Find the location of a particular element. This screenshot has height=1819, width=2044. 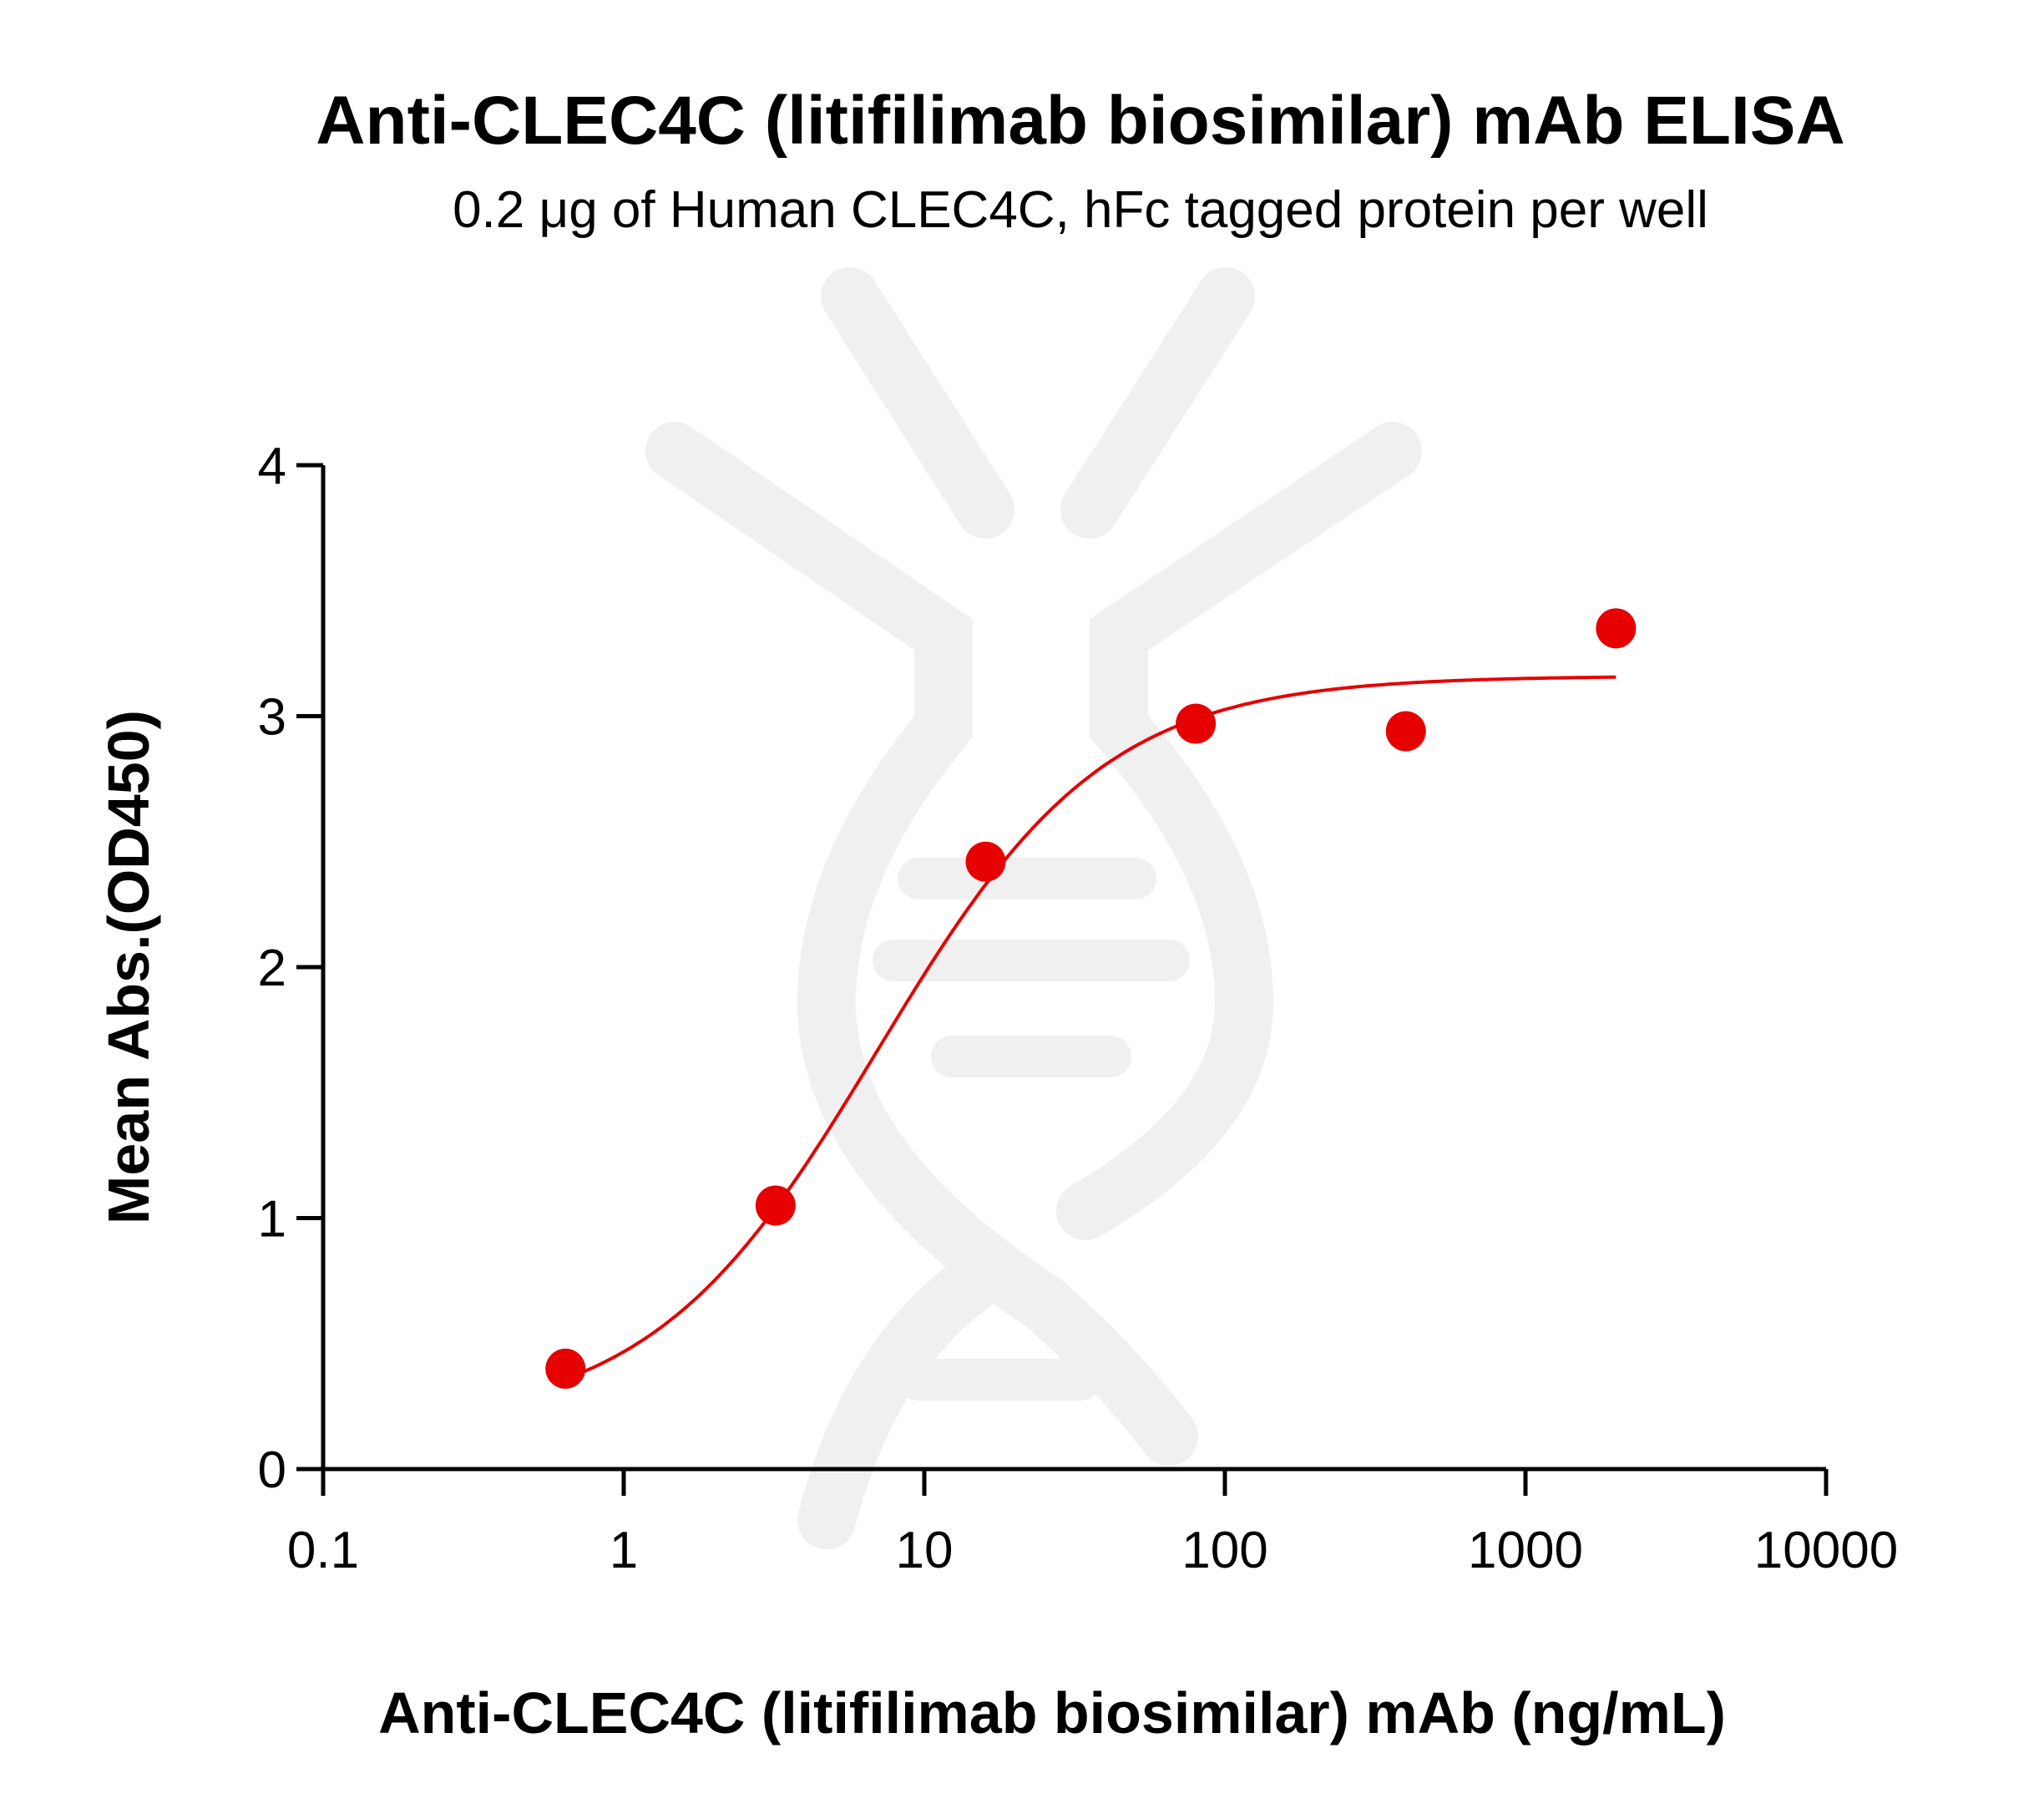

x-axis-ticks: 0.1 1 10 100 1000 10000 is located at coordinates (1092, 1524).